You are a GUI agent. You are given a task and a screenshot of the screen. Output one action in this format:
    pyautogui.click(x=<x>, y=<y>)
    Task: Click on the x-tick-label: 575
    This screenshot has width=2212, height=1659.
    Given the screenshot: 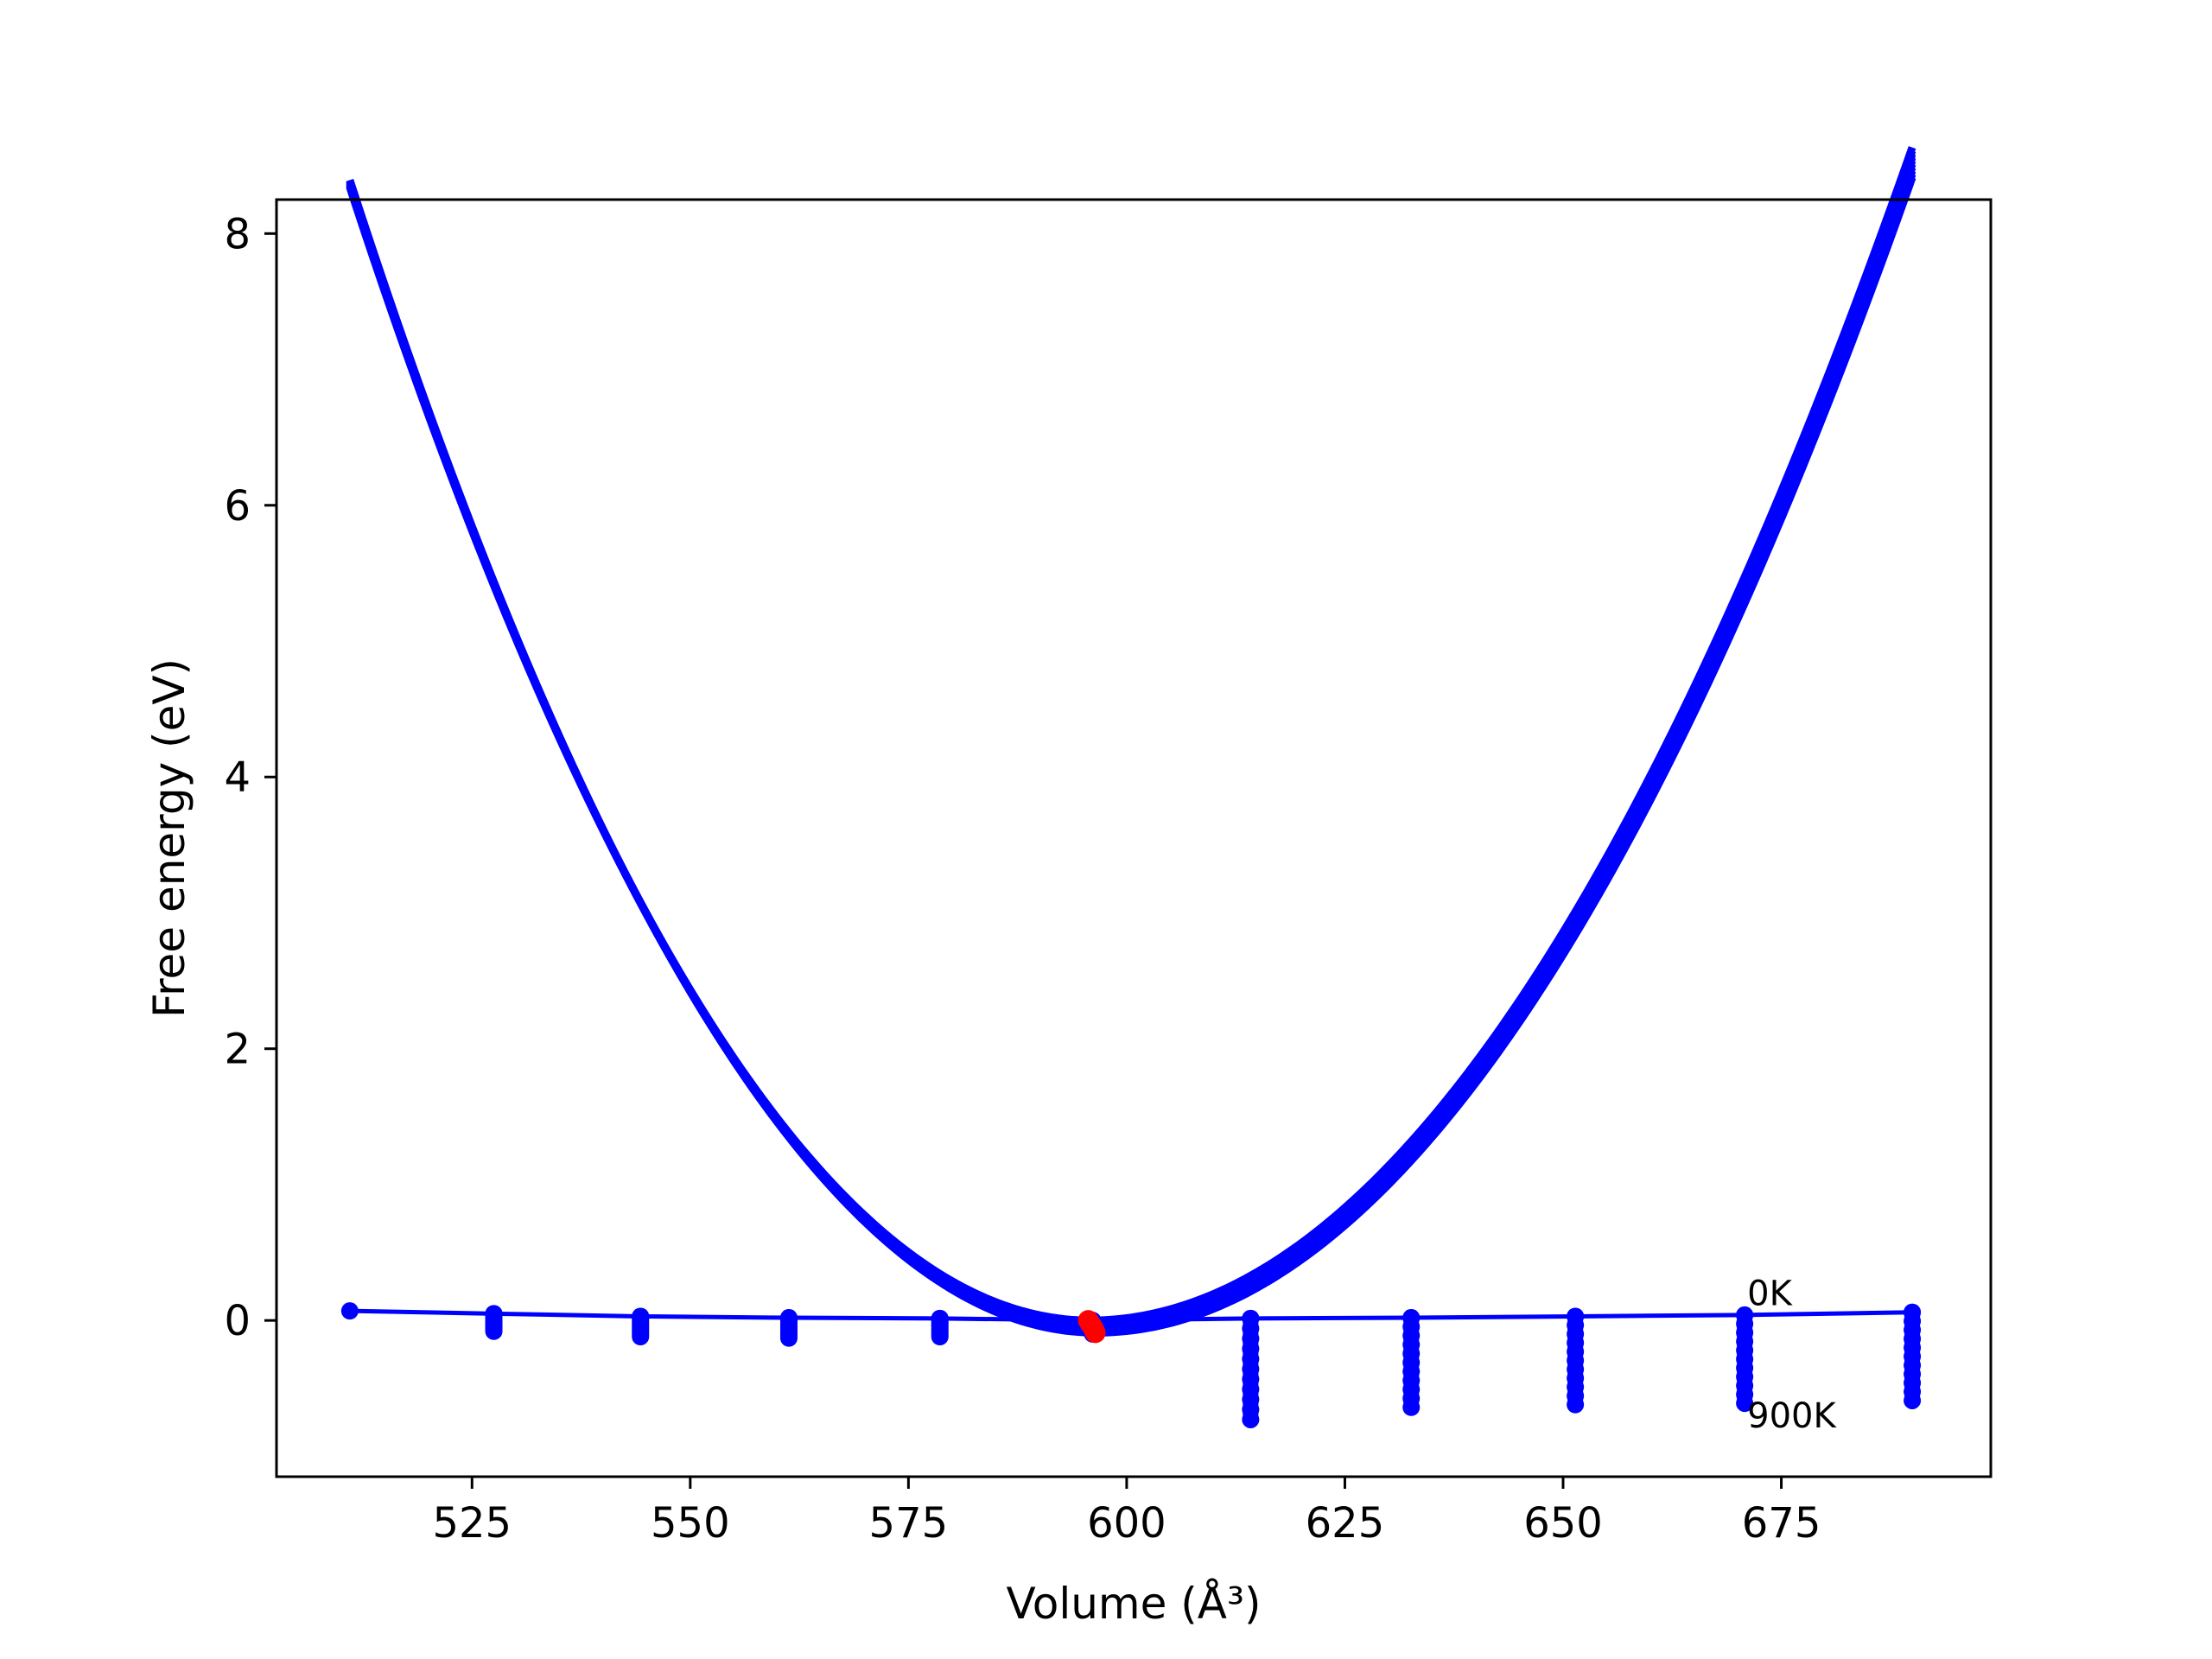 What is the action you would take?
    pyautogui.click(x=909, y=1523)
    